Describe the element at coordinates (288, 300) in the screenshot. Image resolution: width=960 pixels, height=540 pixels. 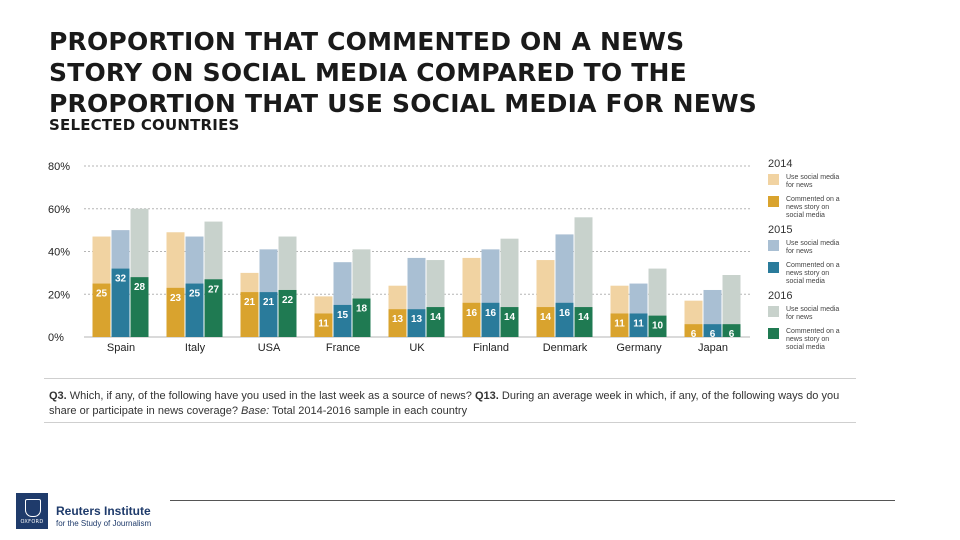
I see `data-label: 22` at that location.